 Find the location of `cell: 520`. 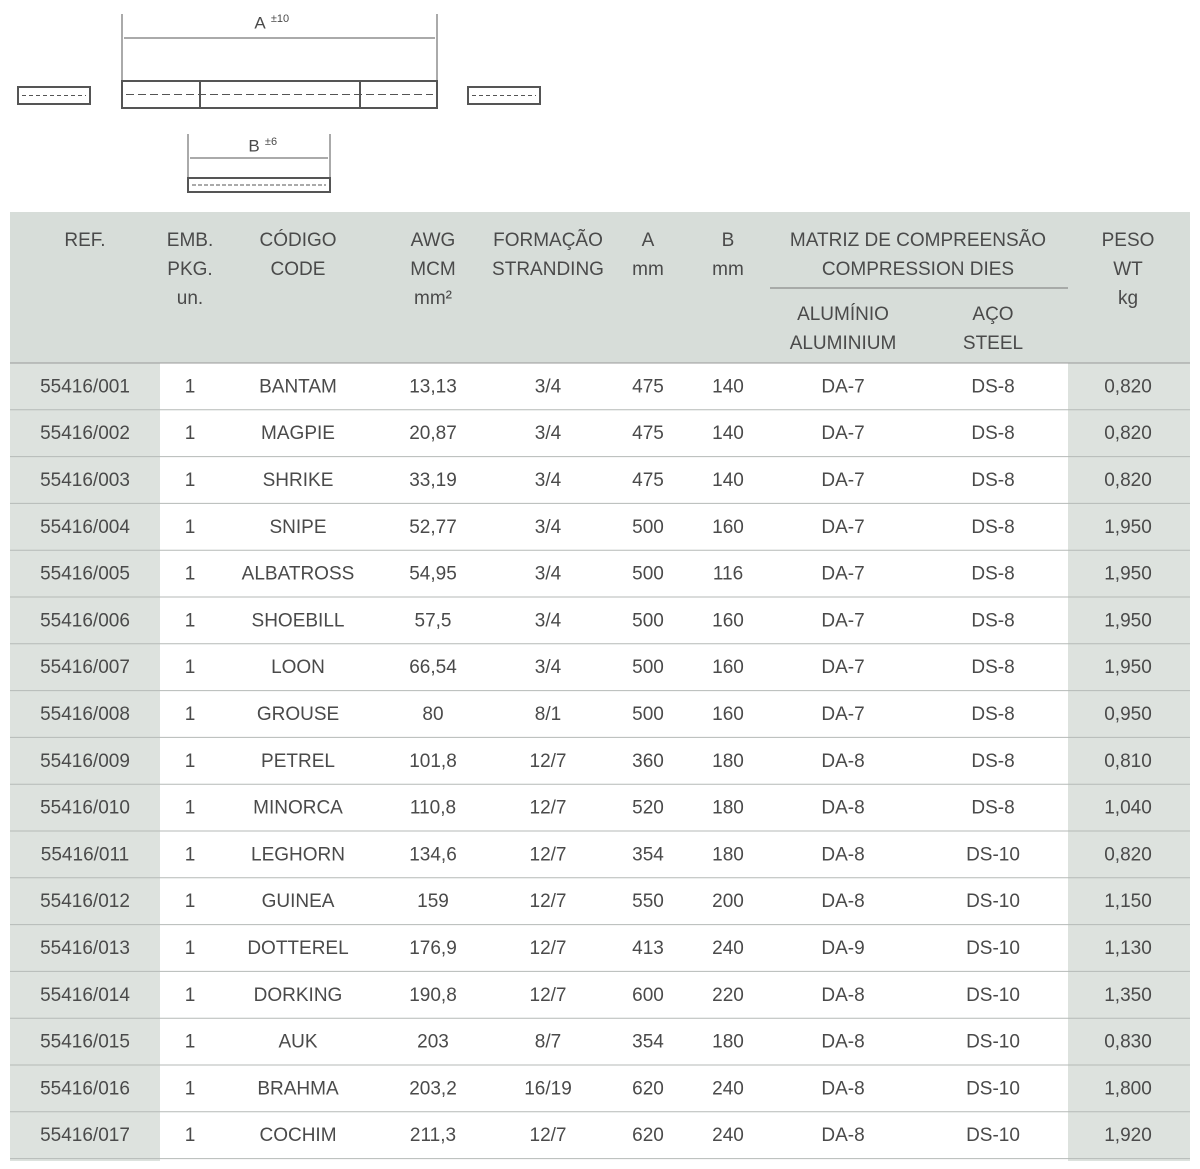

cell: 520 is located at coordinates (648, 808).